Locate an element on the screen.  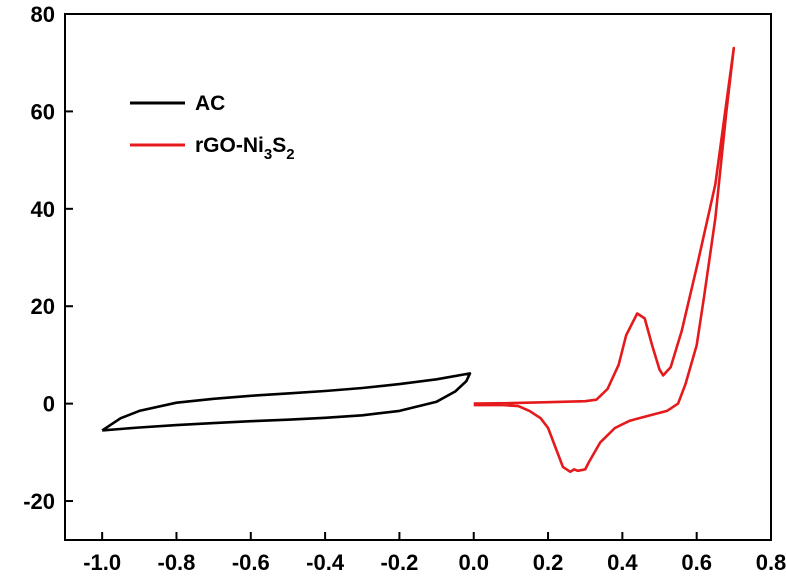
legend-label-ac-text: AC is located at coordinates (210, 103).